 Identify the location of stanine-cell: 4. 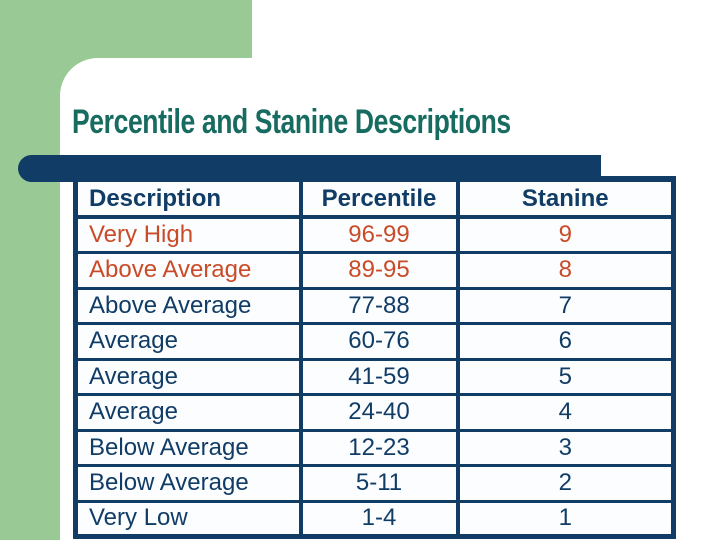
(565, 412).